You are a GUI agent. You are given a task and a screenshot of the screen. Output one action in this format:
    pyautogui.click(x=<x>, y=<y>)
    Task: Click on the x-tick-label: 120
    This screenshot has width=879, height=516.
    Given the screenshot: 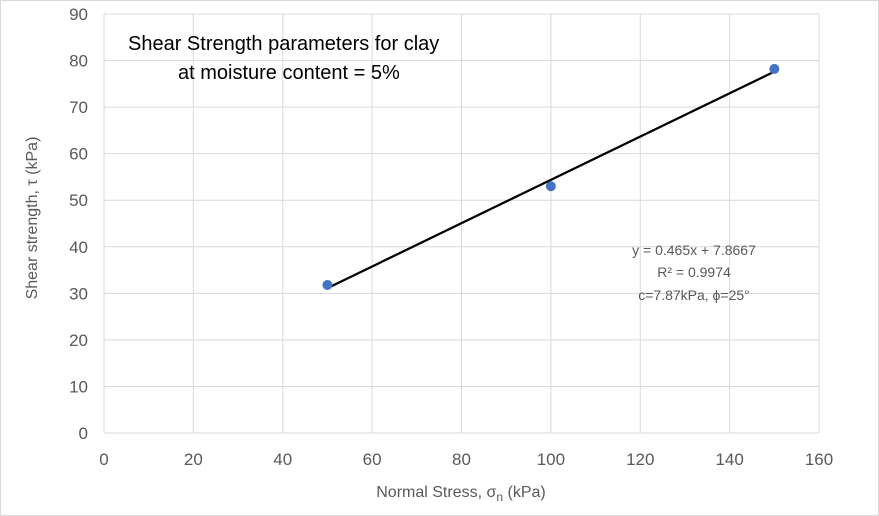 What is the action you would take?
    pyautogui.click(x=640, y=459)
    